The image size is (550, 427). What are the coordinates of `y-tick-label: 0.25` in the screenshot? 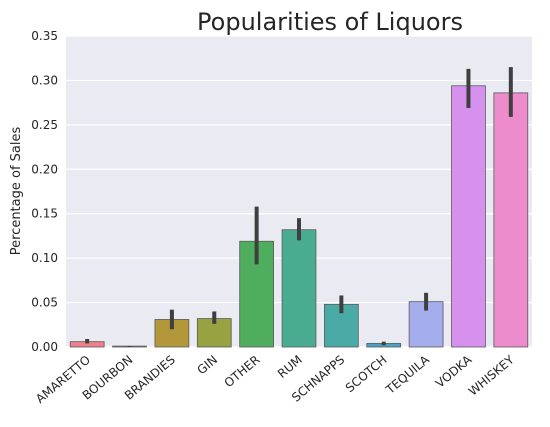 It's located at (44, 125).